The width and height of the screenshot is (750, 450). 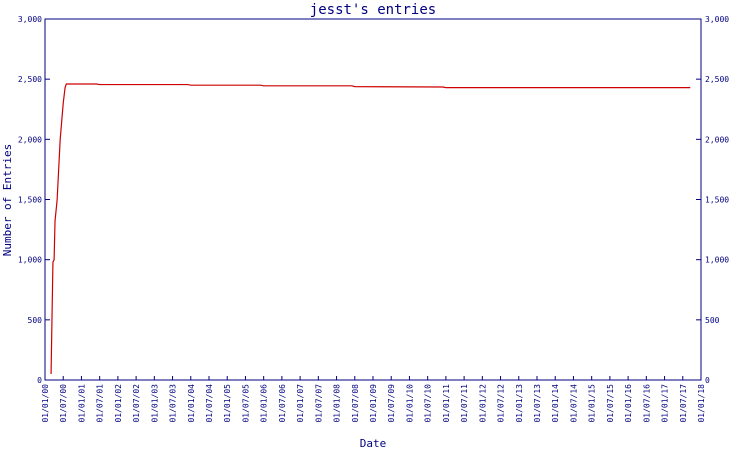 I want to click on x-tick-label: 01/01/13, so click(x=519, y=403).